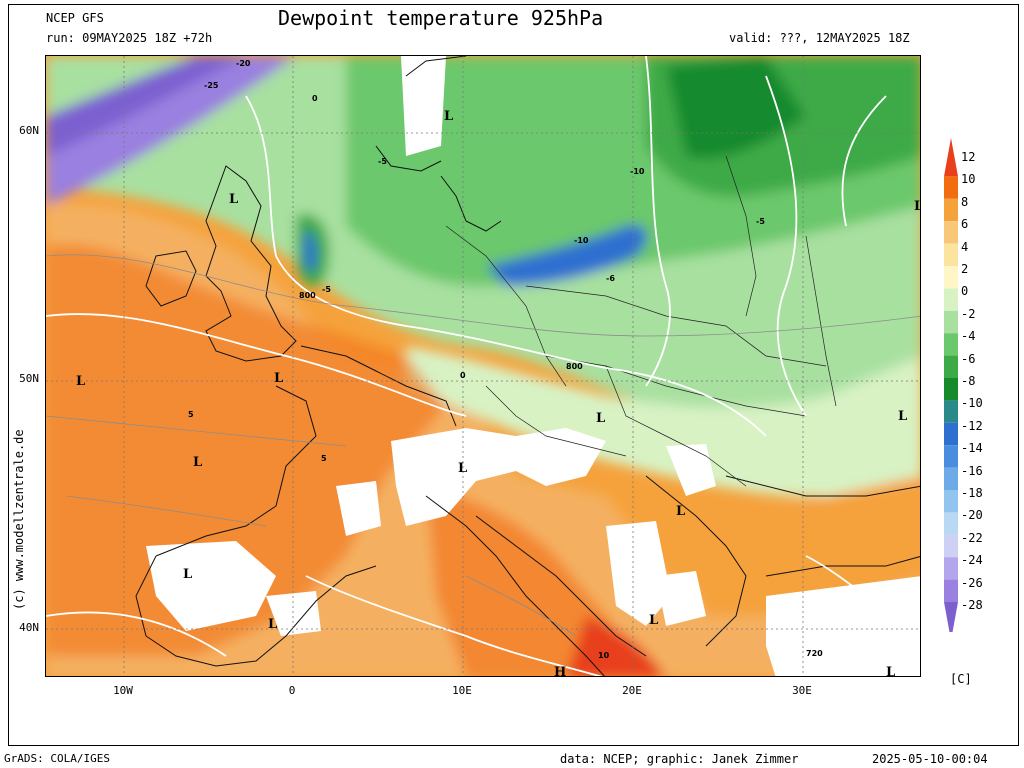 Image resolution: width=1024 pixels, height=768 pixels. What do you see at coordinates (972, 560) in the screenshot?
I see `colorbar-label: -24` at bounding box center [972, 560].